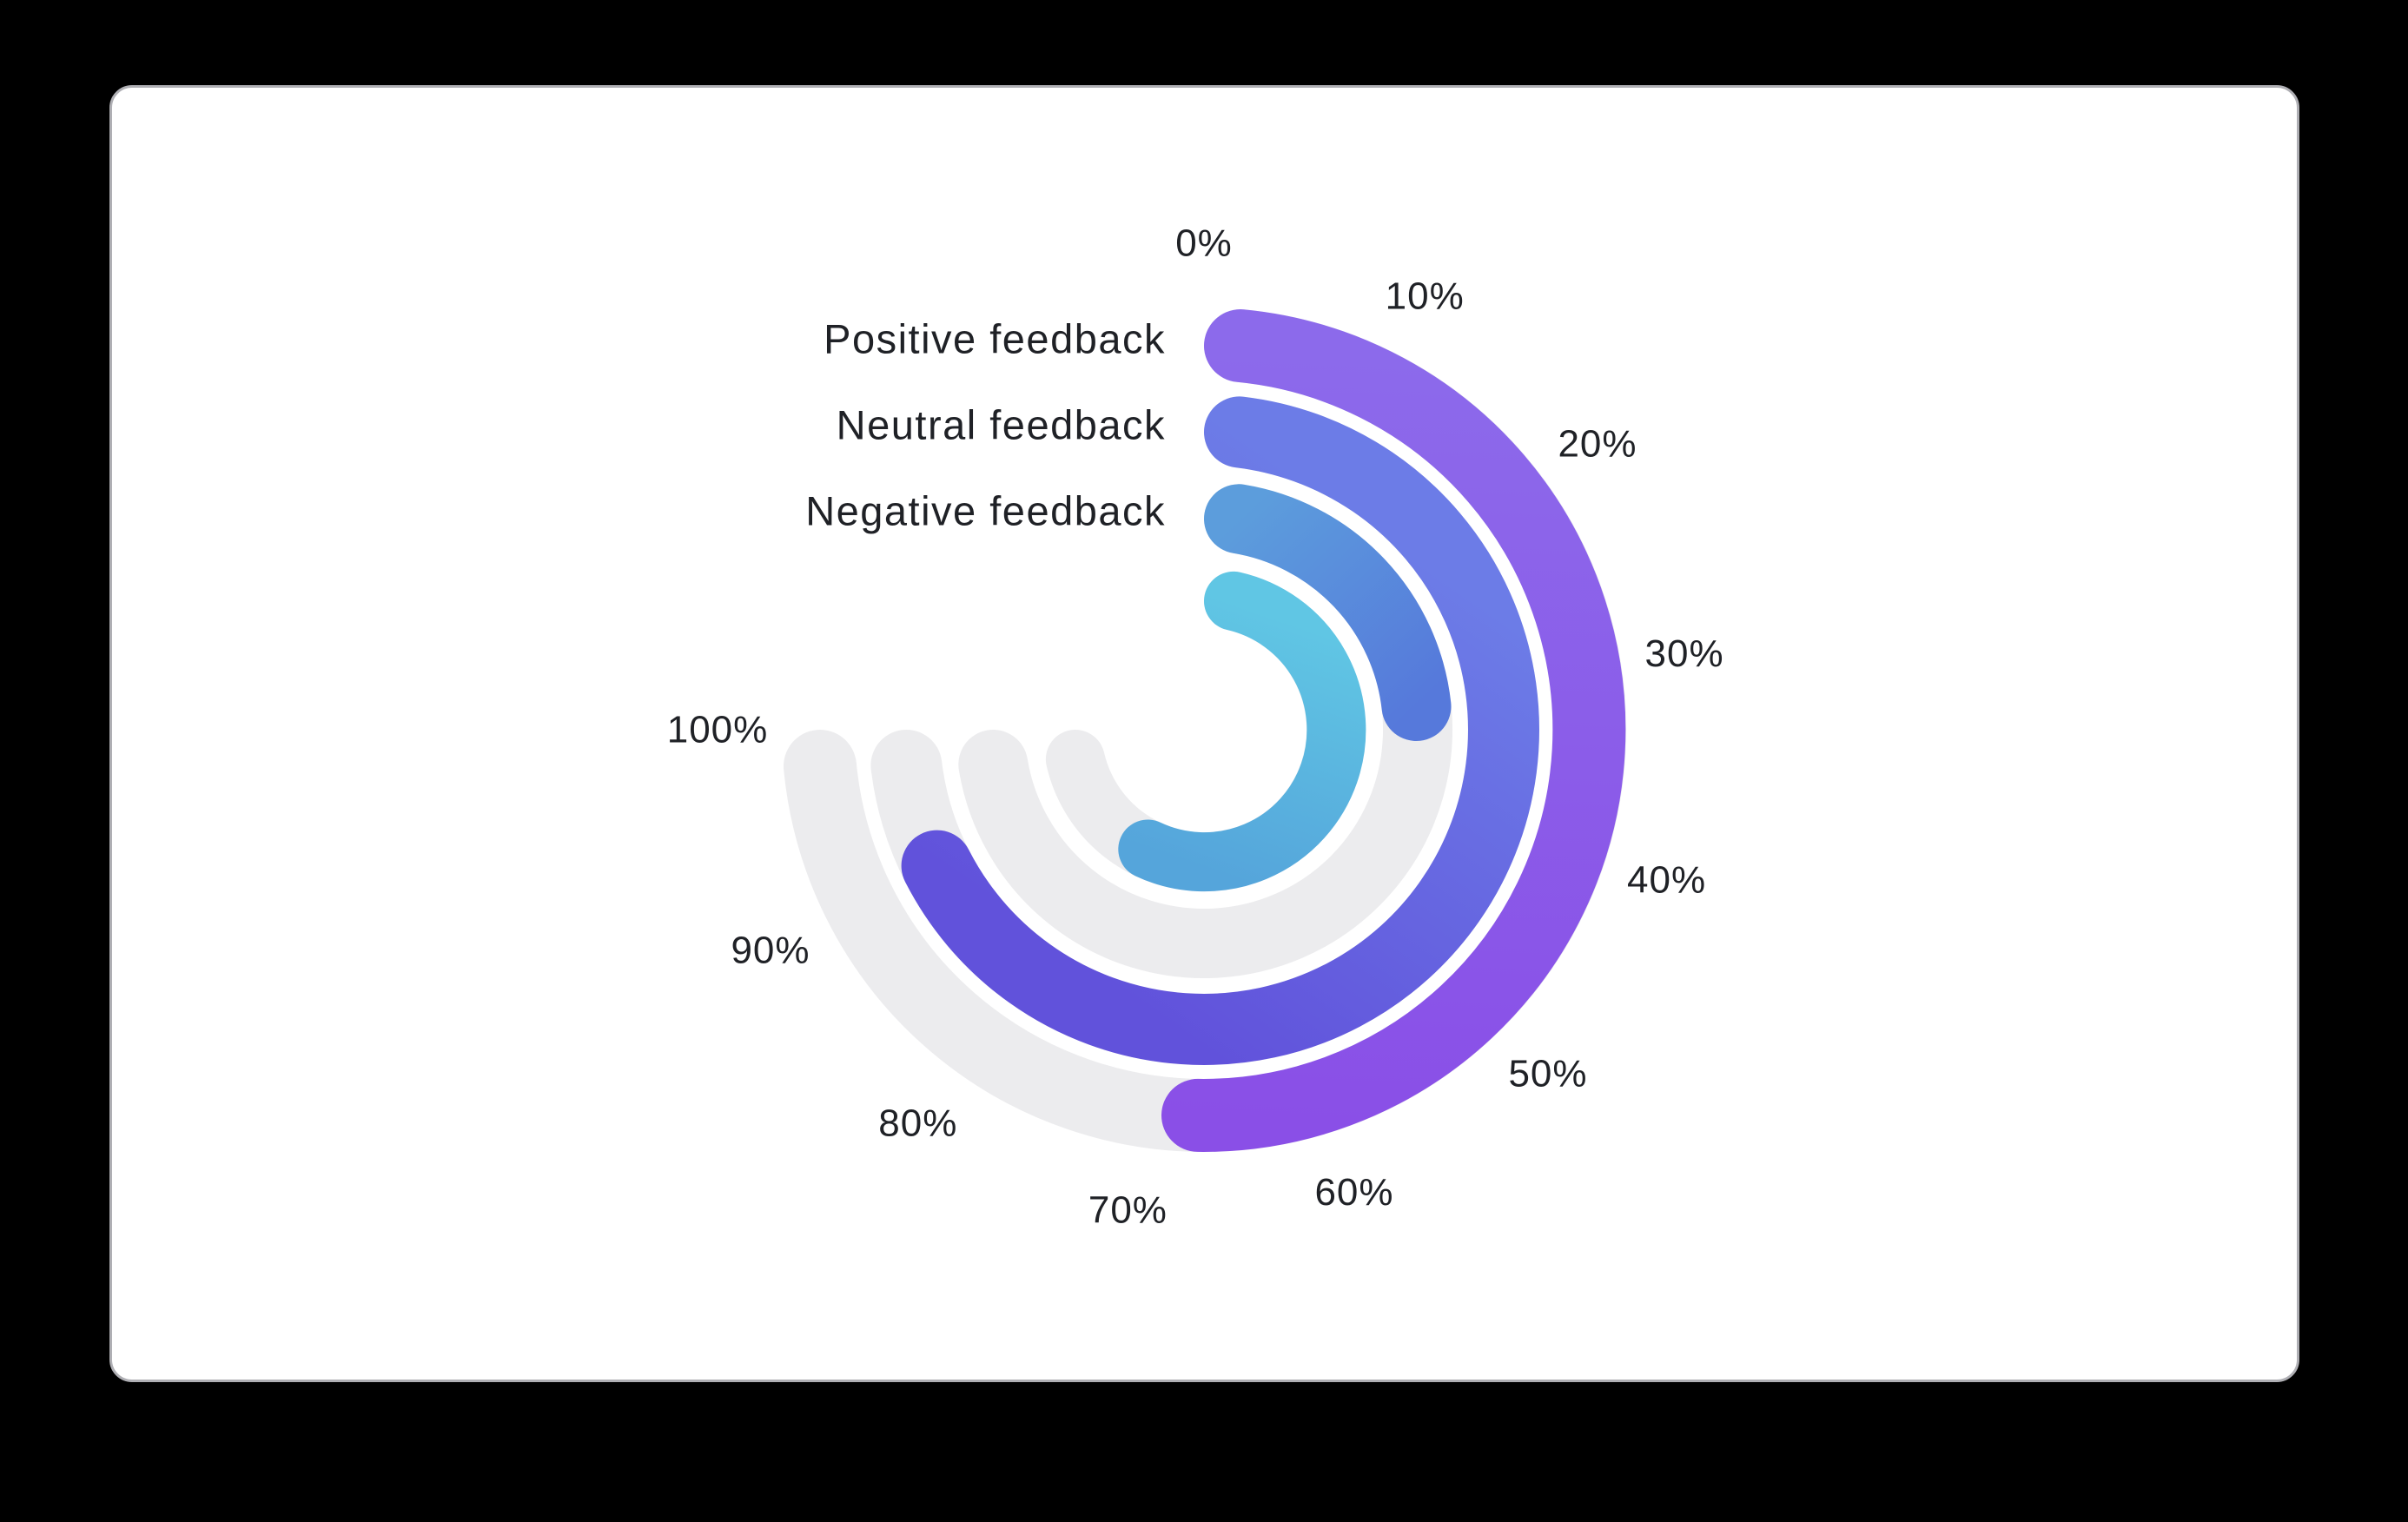 This screenshot has height=1522, width=2408. Describe the element at coordinates (1426, 296) in the screenshot. I see `tick-label-10: 10%` at that location.